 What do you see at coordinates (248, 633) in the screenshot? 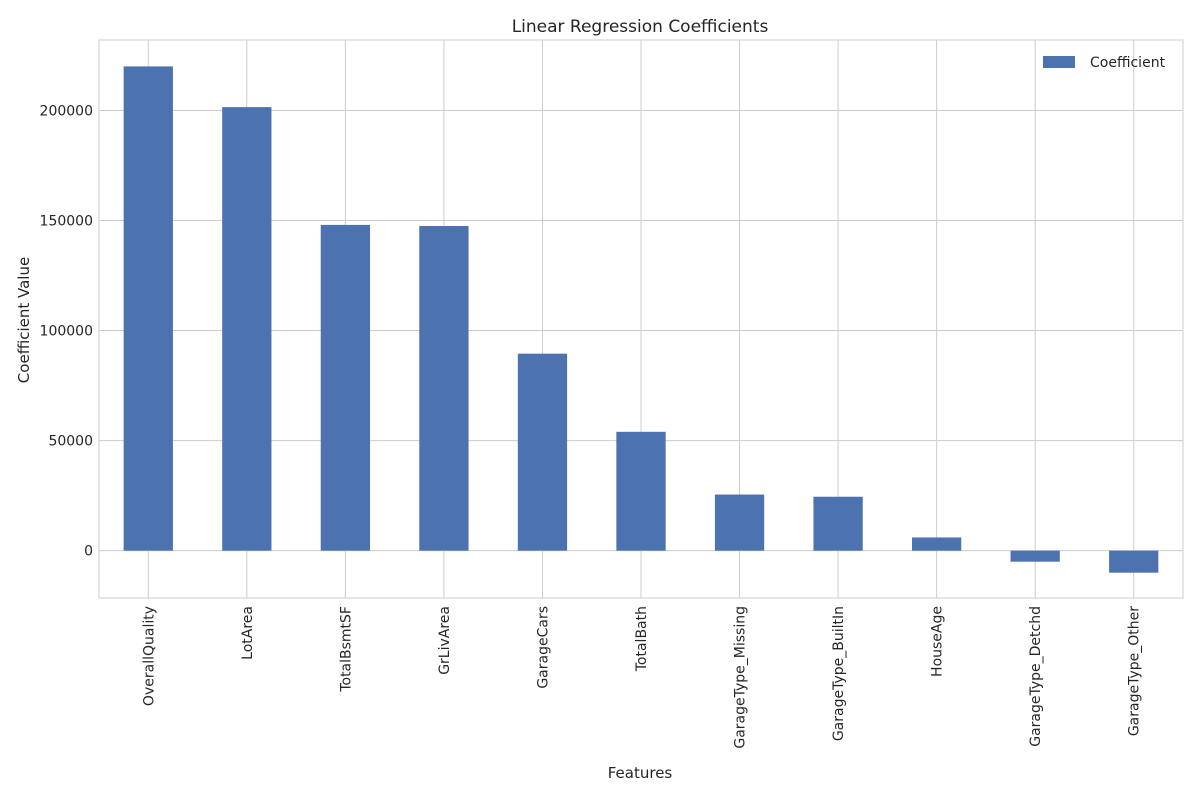
I see `x-tick-label: LotArea` at bounding box center [248, 633].